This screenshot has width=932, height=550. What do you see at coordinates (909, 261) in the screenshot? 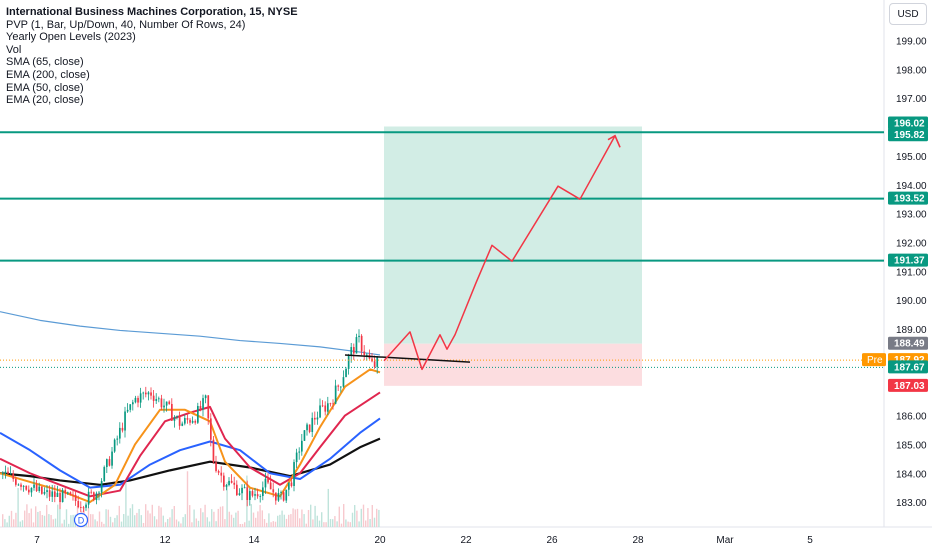
I see `axis-price-label: 191.37` at bounding box center [909, 261].